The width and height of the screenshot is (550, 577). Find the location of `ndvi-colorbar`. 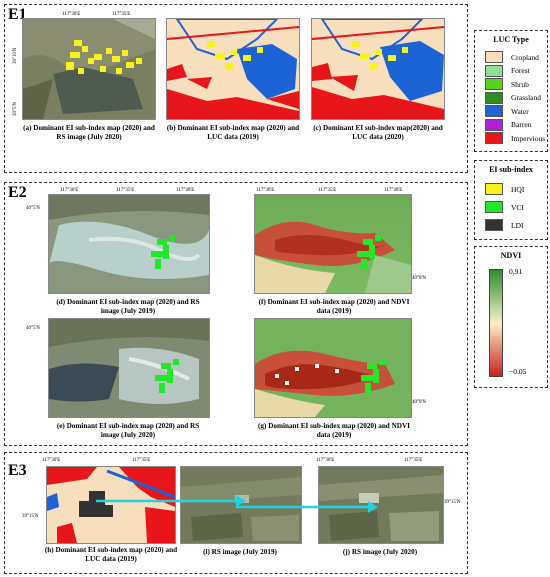

ndvi-colorbar is located at coordinates (496, 323).